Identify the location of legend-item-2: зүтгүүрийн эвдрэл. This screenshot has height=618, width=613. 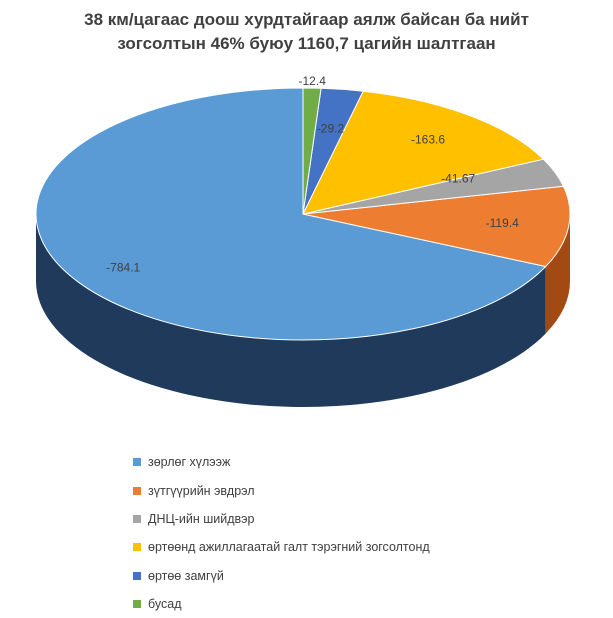
(281, 490).